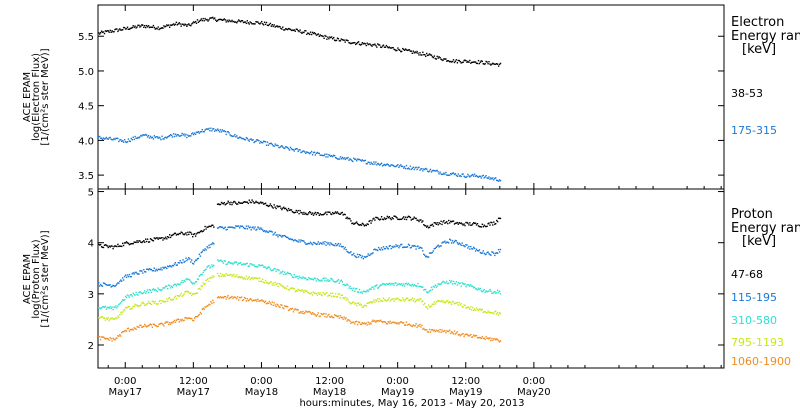 The height and width of the screenshot is (410, 800). What do you see at coordinates (193, 392) in the screenshot?
I see `x-tick-date-label: May17` at bounding box center [193, 392].